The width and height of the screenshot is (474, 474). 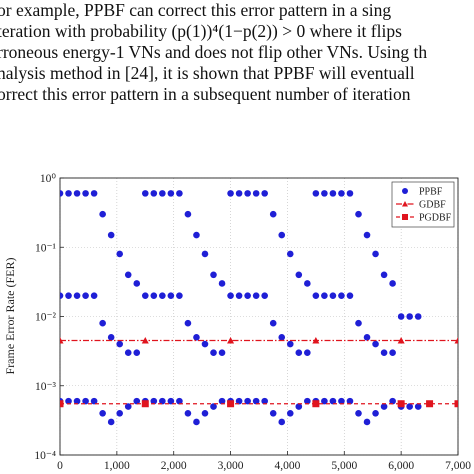 What do you see at coordinates (344, 466) in the screenshot?
I see `x-tick-label: 5,000` at bounding box center [344, 466].